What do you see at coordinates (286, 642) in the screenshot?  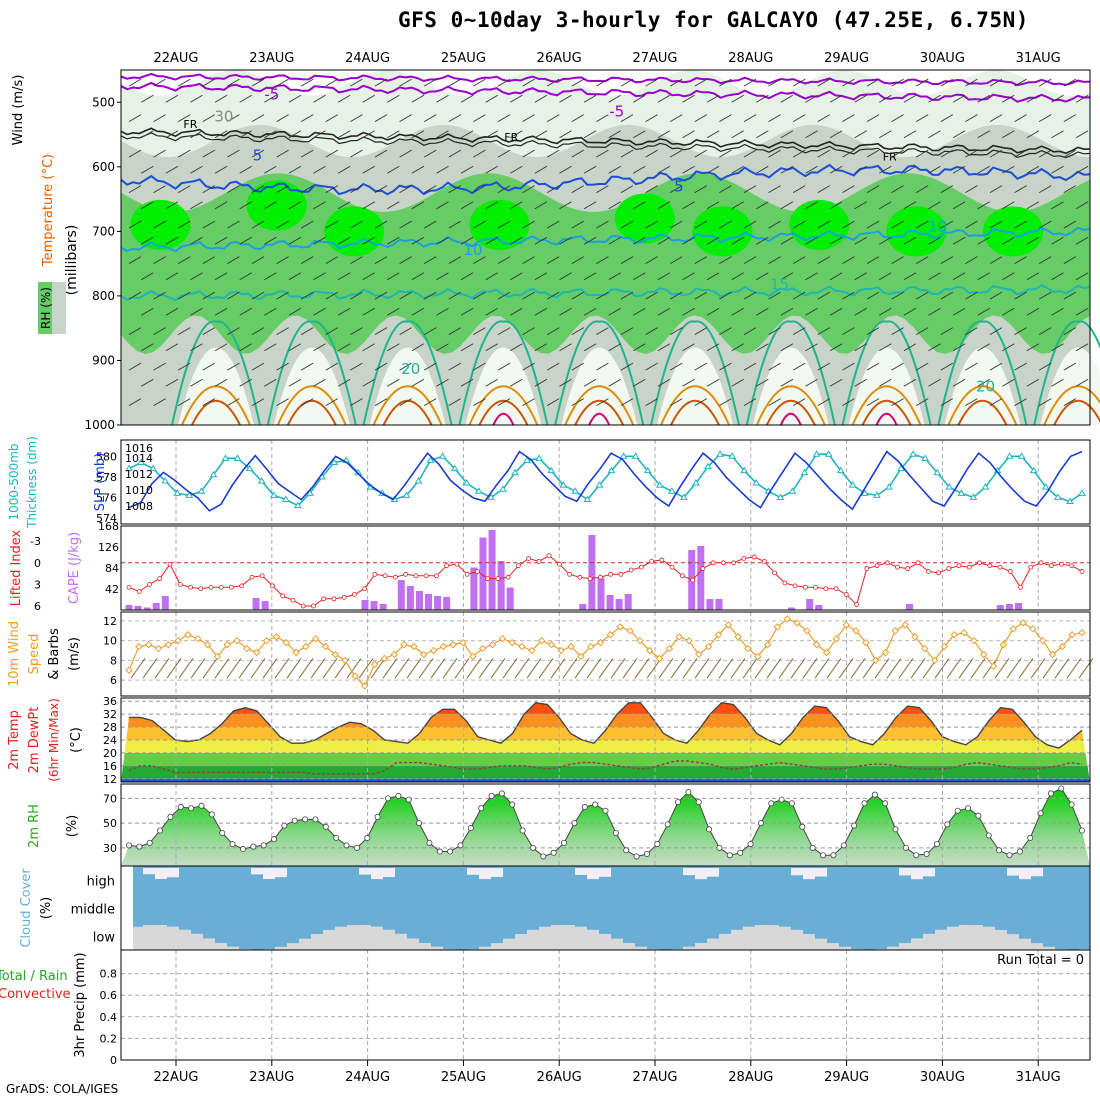 I see `wind10m-point` at bounding box center [286, 642].